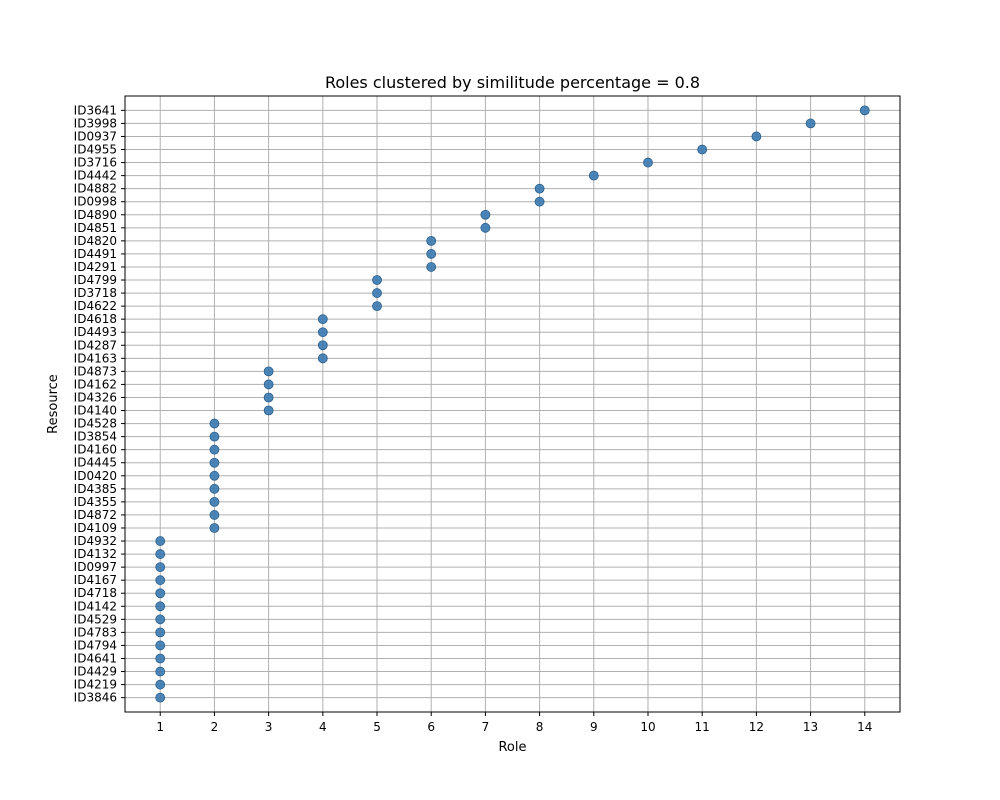 The image size is (1000, 800). What do you see at coordinates (269, 727) in the screenshot?
I see `x-tick-label: 3` at bounding box center [269, 727].